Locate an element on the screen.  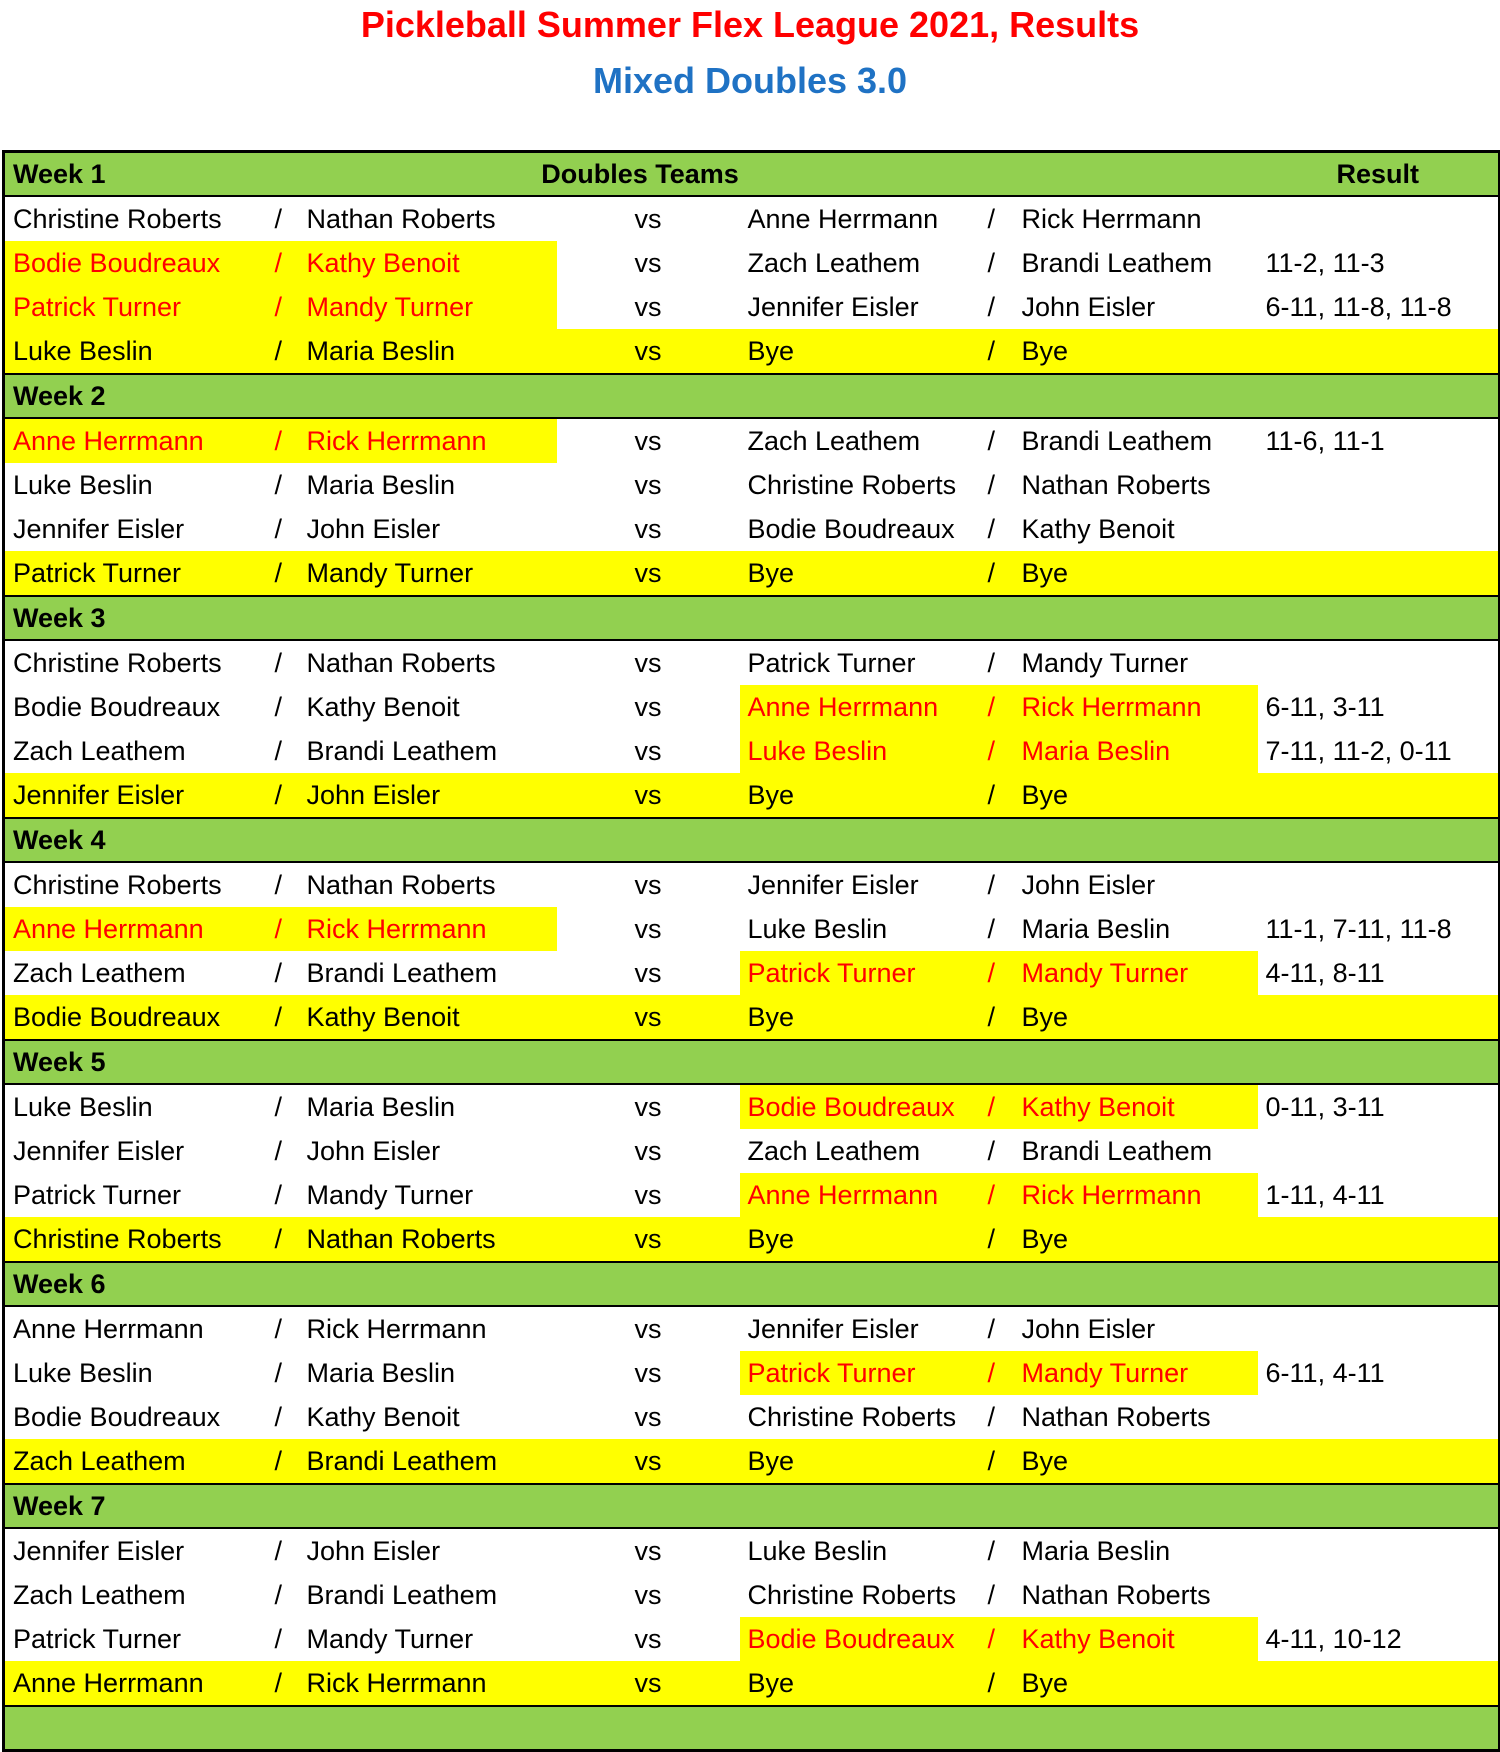
week-label: Week 2 is located at coordinates (151, 396).